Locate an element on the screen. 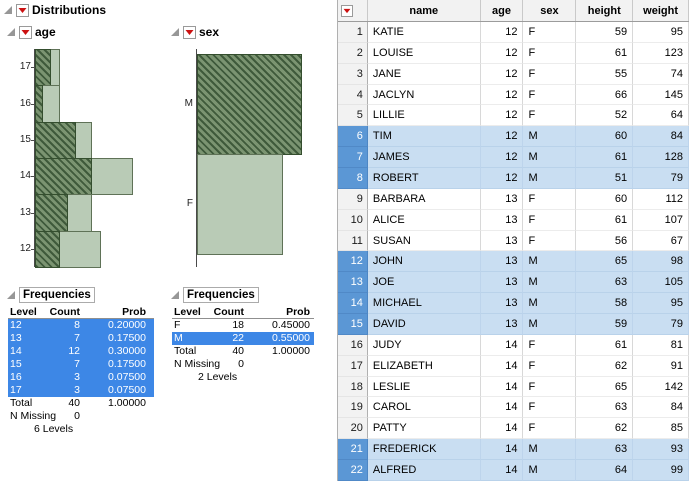 The width and height of the screenshot is (689, 481). cell-name: BARBARA is located at coordinates (424, 199).